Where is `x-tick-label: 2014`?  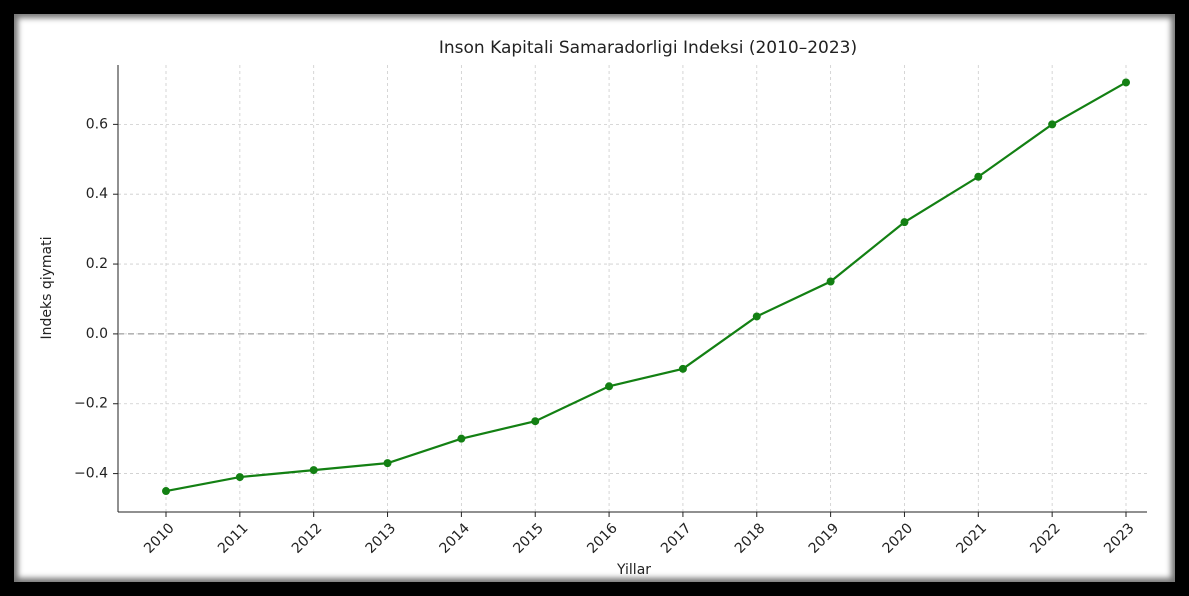 x-tick-label: 2014 is located at coordinates (455, 538).